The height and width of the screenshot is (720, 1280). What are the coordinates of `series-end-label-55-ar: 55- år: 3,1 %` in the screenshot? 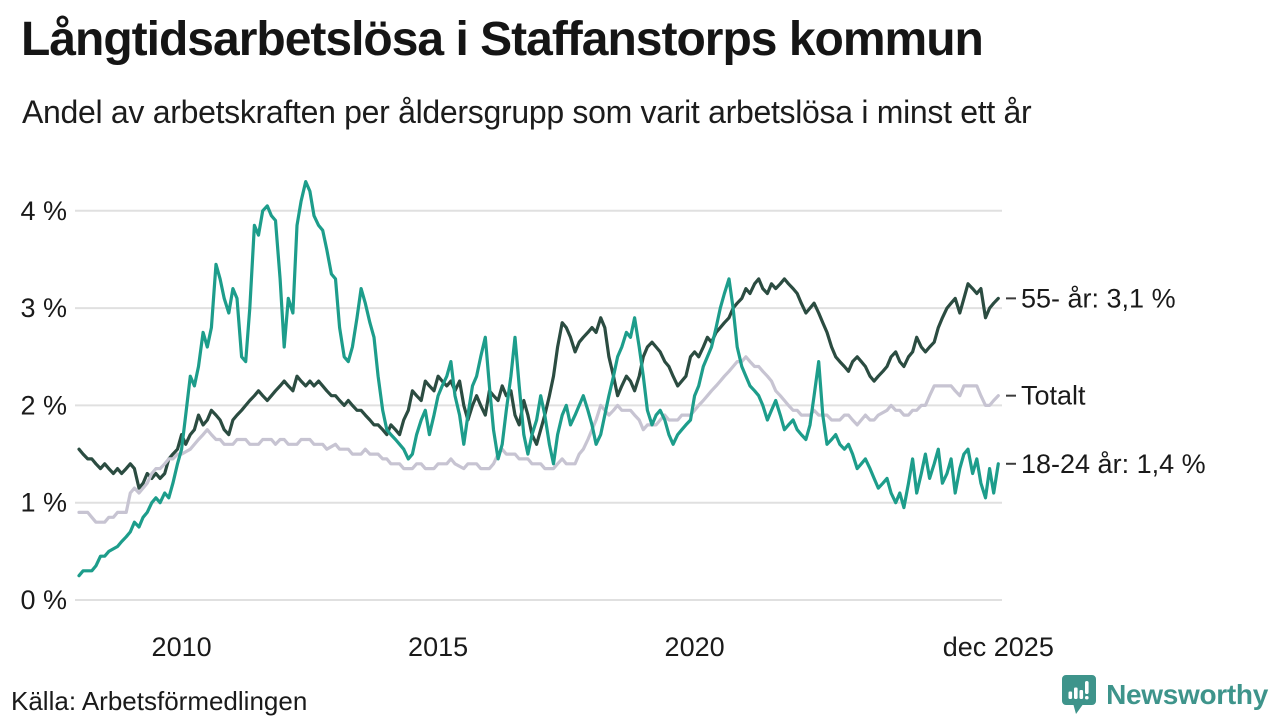 It's located at (1098, 298).